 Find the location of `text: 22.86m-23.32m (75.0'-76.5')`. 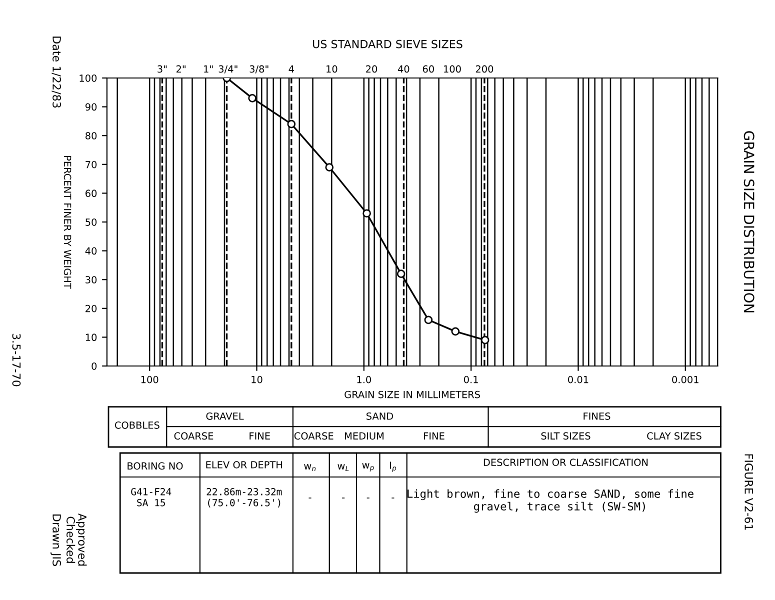

text: 22.86m-23.32m (75.0'-76.5') is located at coordinates (244, 498).